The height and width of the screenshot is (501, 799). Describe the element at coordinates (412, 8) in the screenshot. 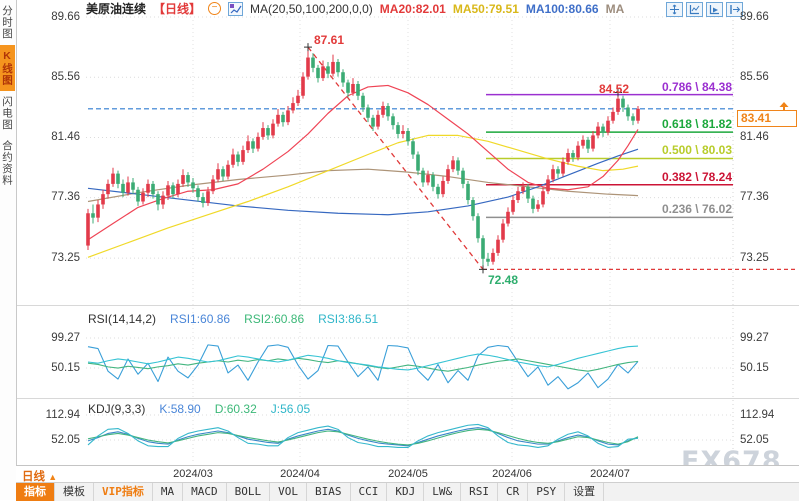

I see `ma20-value: MA20:82.01` at that location.